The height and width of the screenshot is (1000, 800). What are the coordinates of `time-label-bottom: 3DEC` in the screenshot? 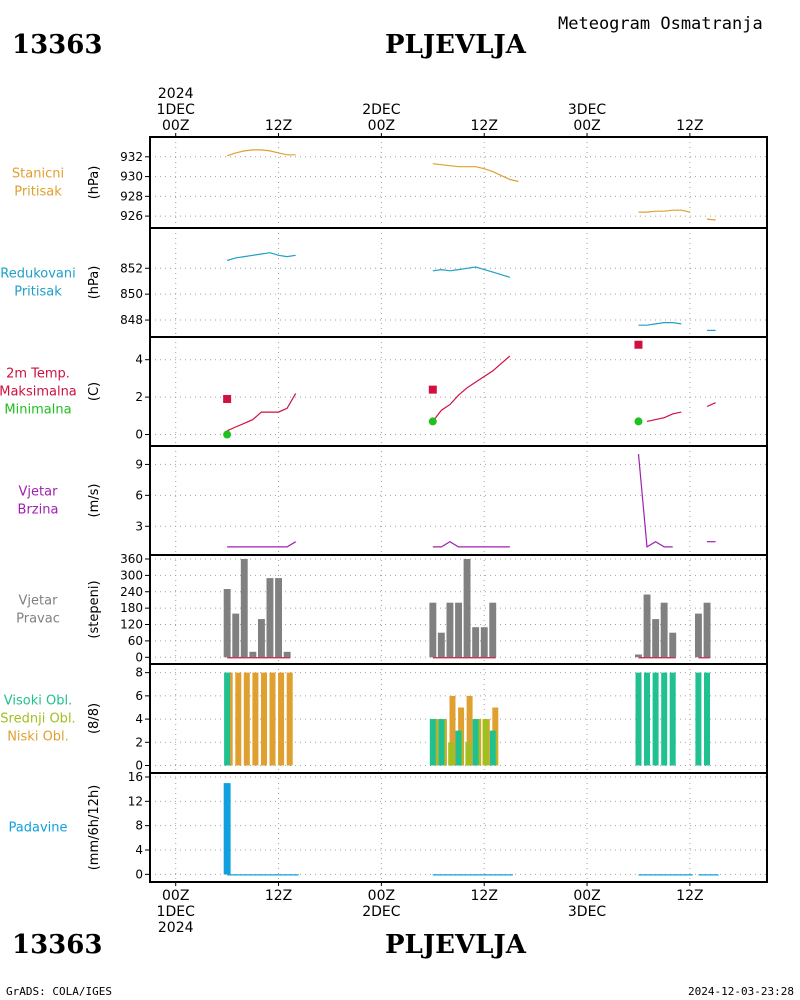 It's located at (587, 912).